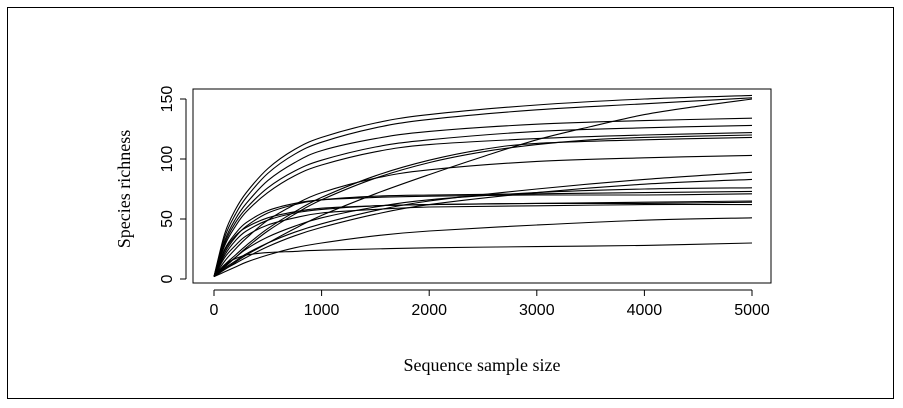 Image resolution: width=903 pixels, height=408 pixels. I want to click on y-tick-label: 50, so click(167, 219).